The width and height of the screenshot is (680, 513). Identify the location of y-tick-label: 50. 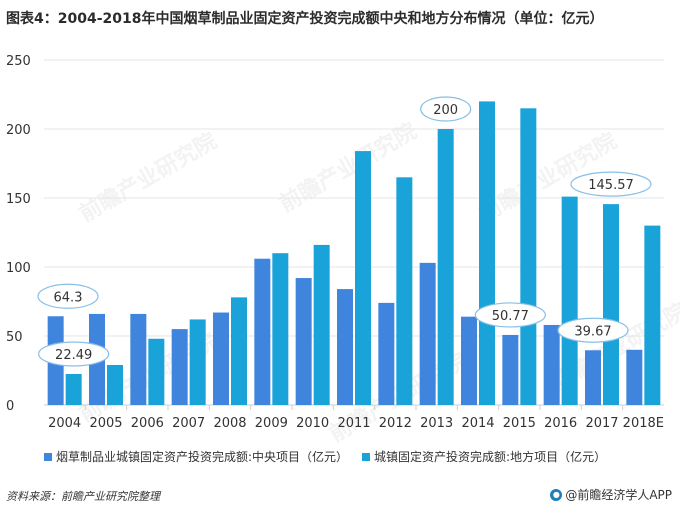
(14, 337).